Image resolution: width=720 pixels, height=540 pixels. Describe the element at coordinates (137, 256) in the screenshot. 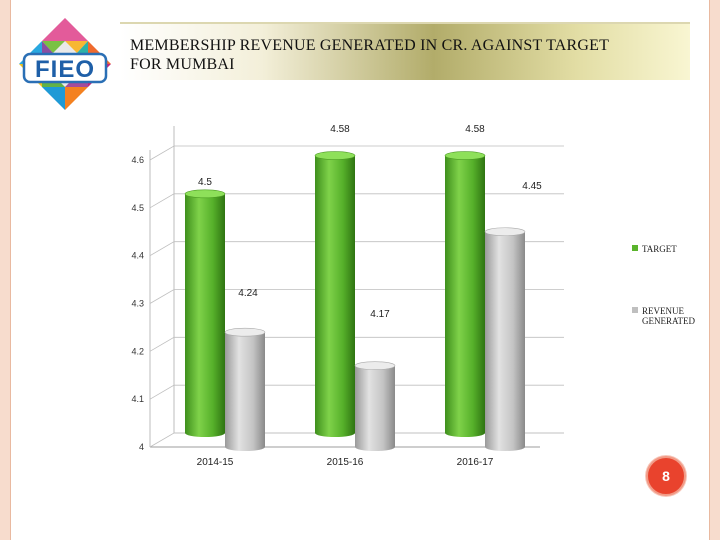

I see `y-tick-label: 4.4` at that location.